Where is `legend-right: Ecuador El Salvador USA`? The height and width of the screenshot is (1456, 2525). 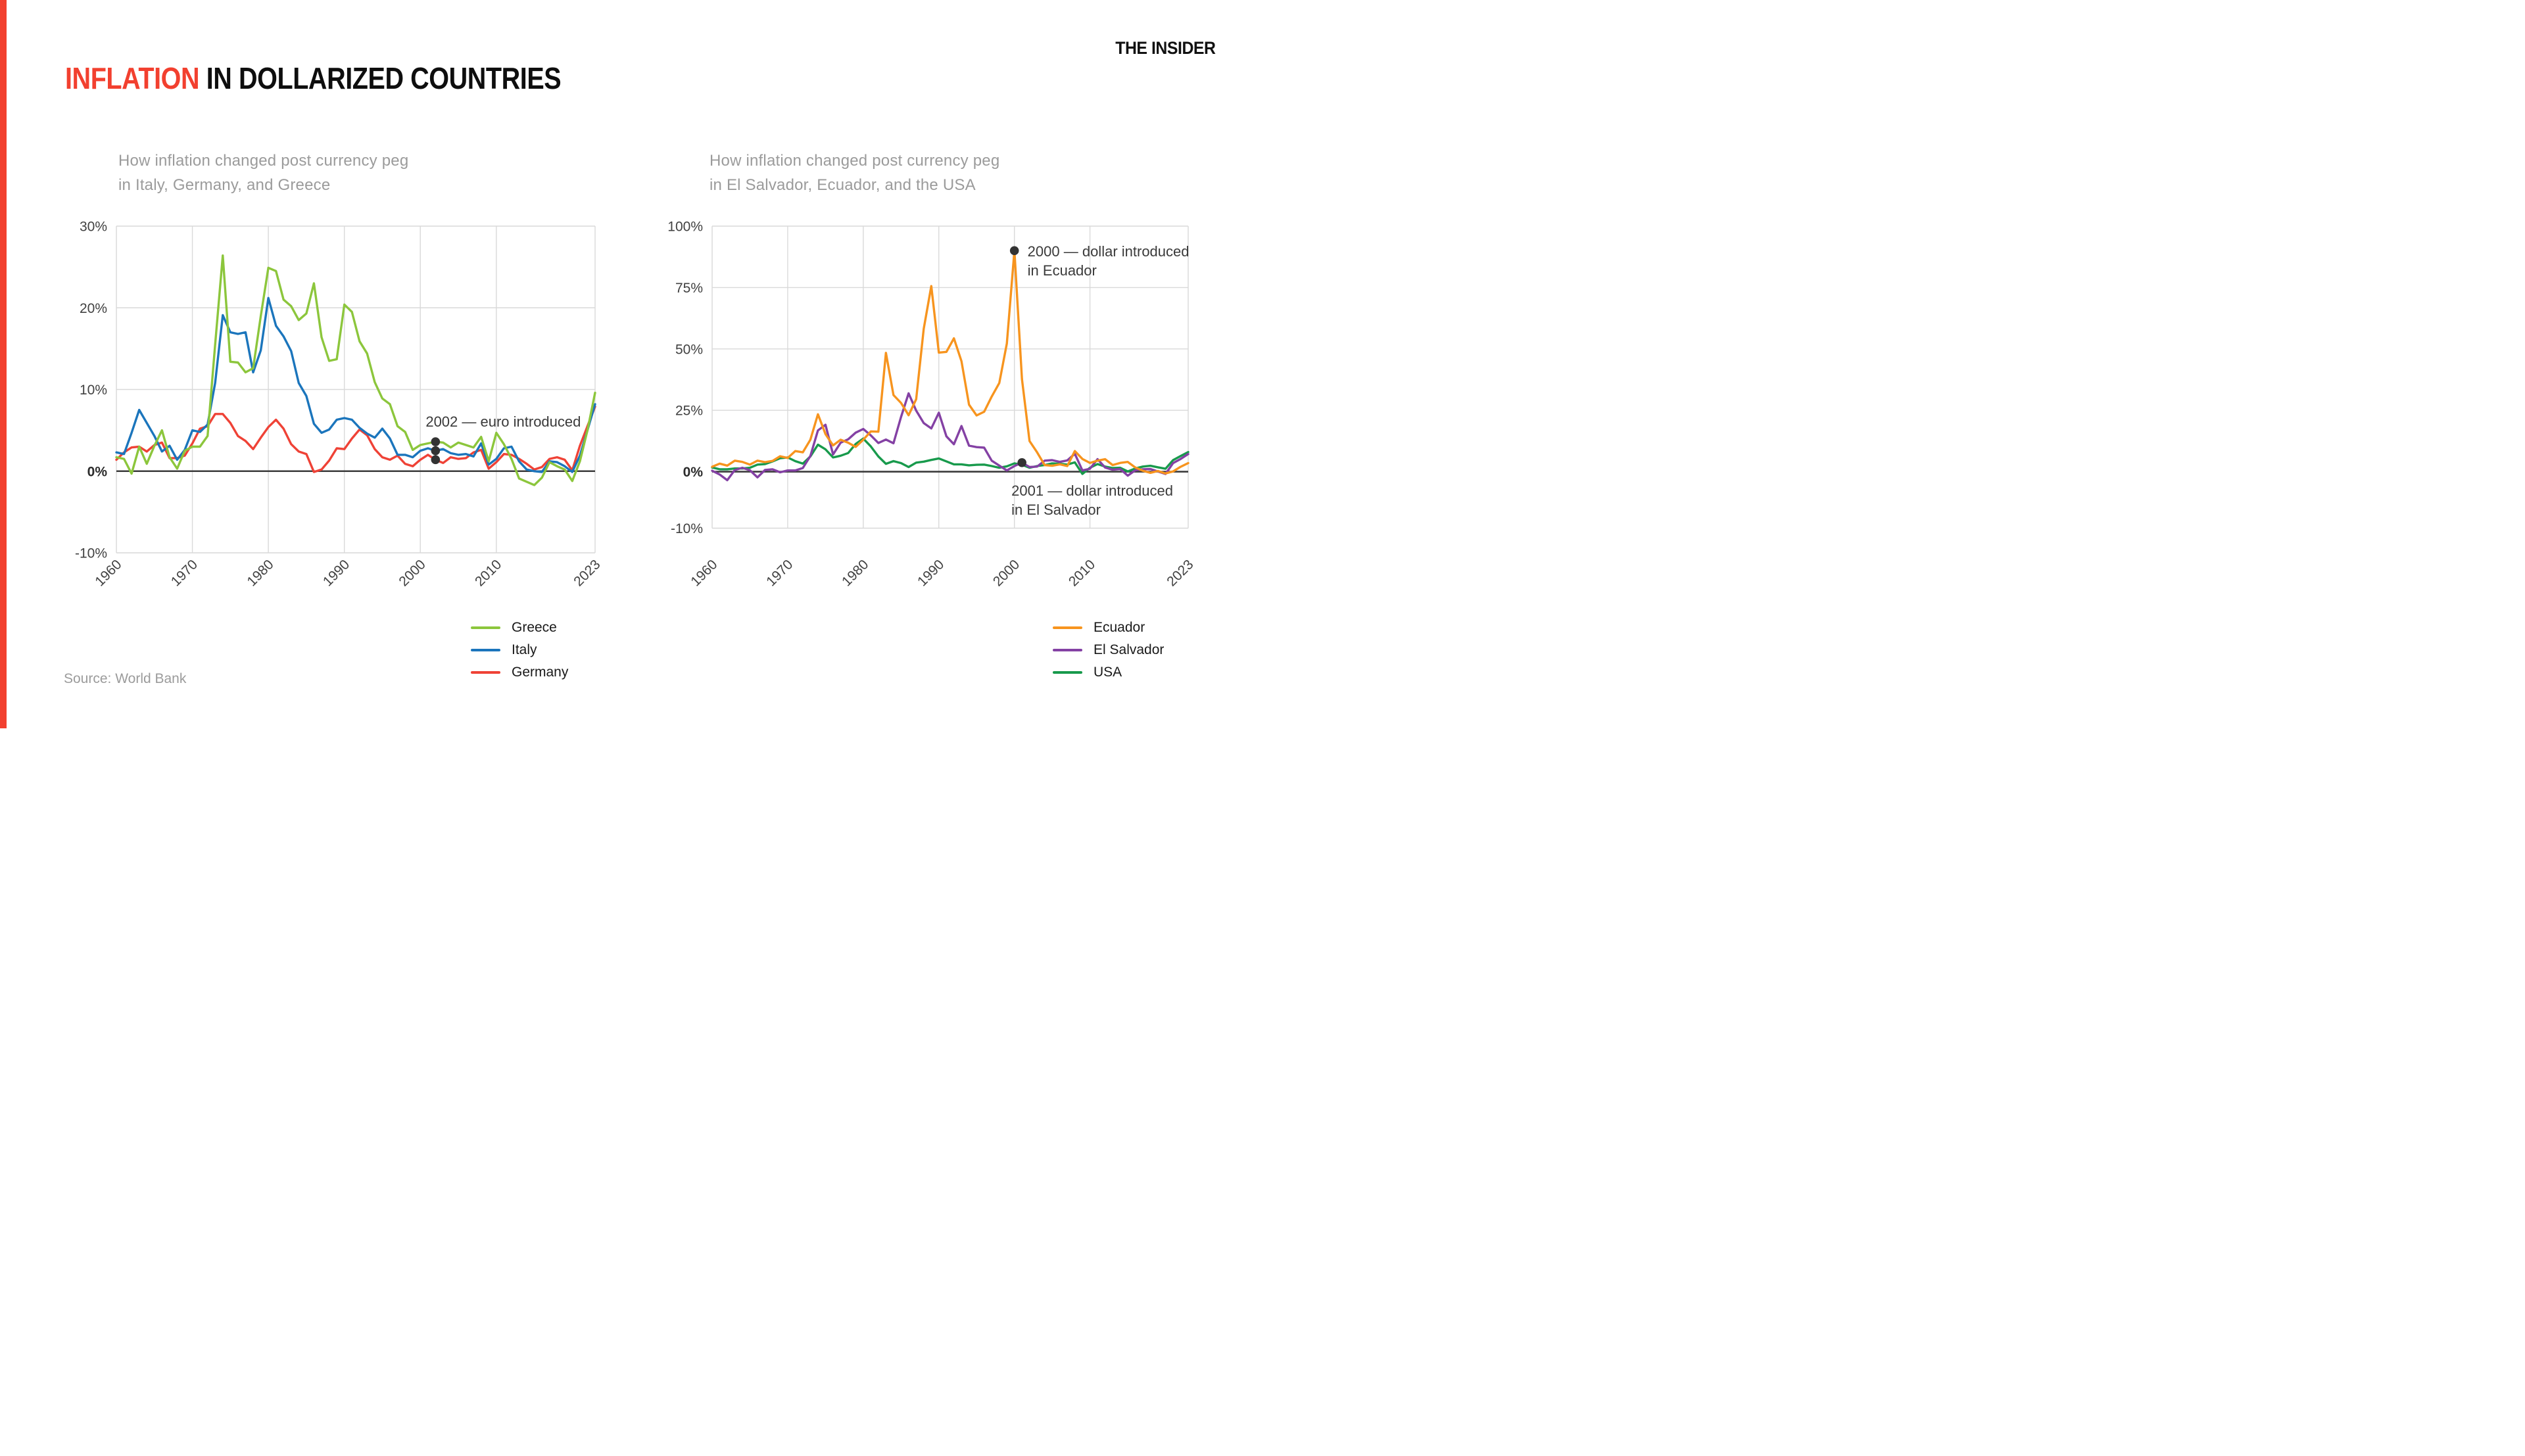 legend-right: Ecuador El Salvador USA is located at coordinates (1109, 654).